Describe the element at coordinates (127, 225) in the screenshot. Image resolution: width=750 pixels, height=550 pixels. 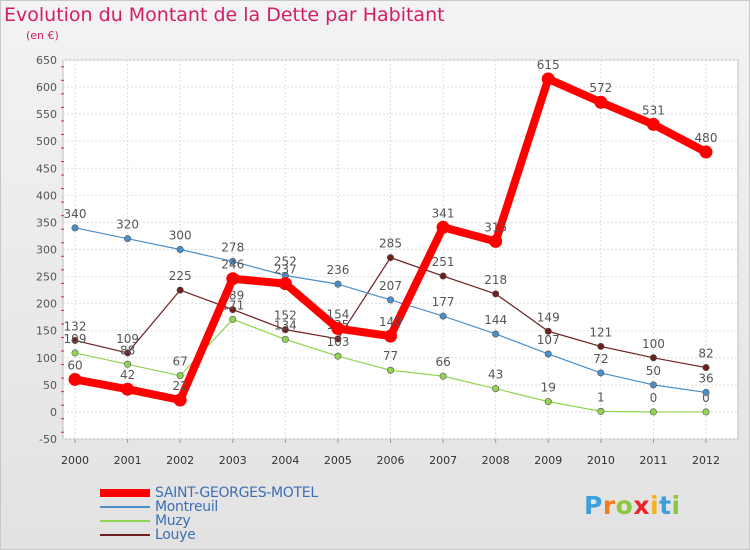
I see `data-label: 320` at that location.